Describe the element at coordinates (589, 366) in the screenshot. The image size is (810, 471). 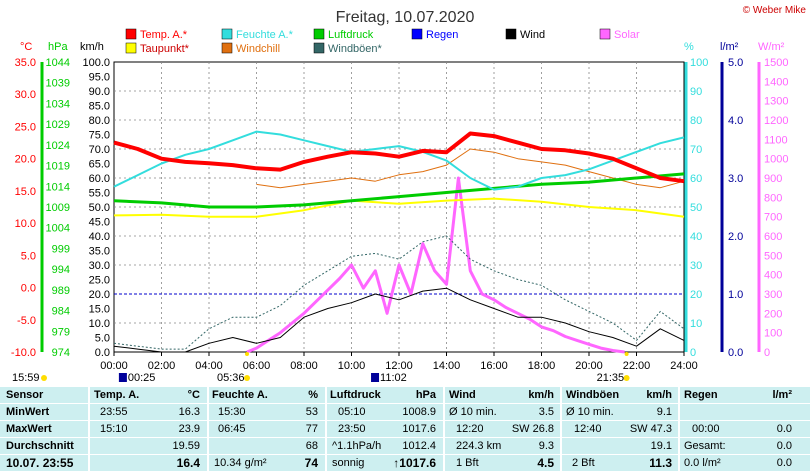
I see `x-tick-label: 20:00` at that location.